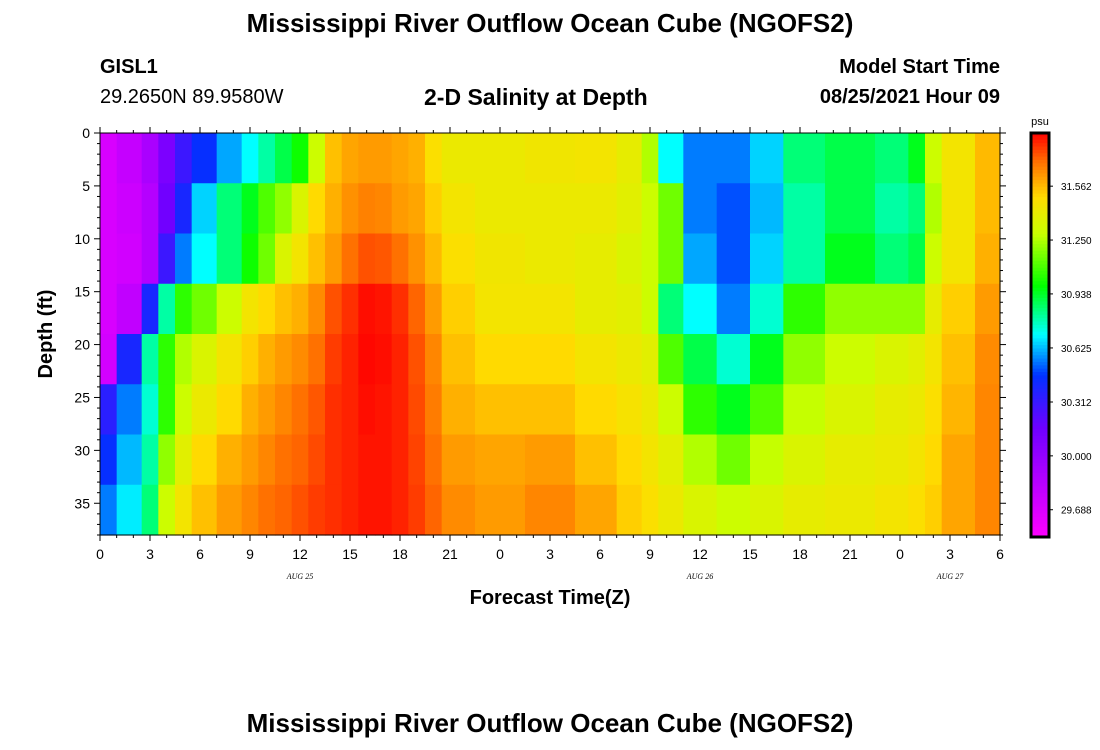 The width and height of the screenshot is (1100, 750). I want to click on colorbar-frame, so click(1040, 335).